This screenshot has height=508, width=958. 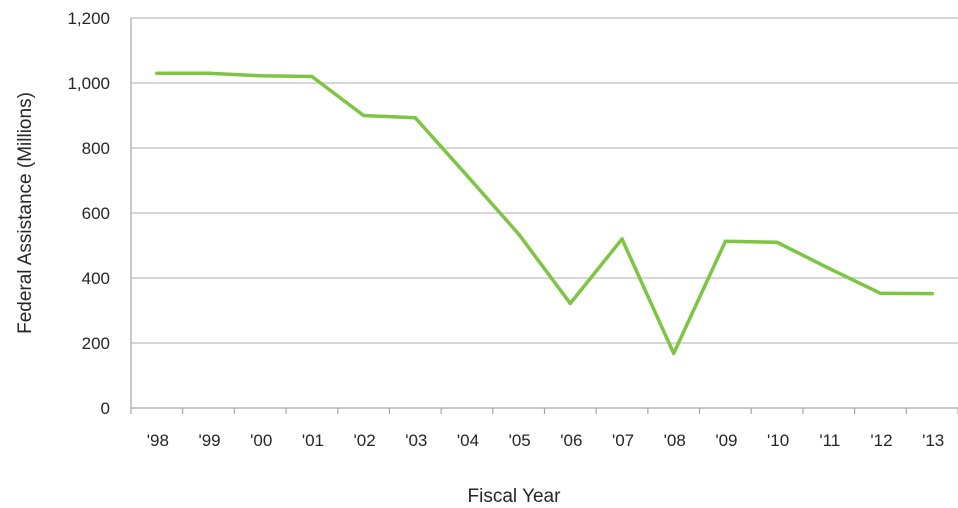 What do you see at coordinates (158, 440) in the screenshot?
I see `x-tick-label: '98` at bounding box center [158, 440].